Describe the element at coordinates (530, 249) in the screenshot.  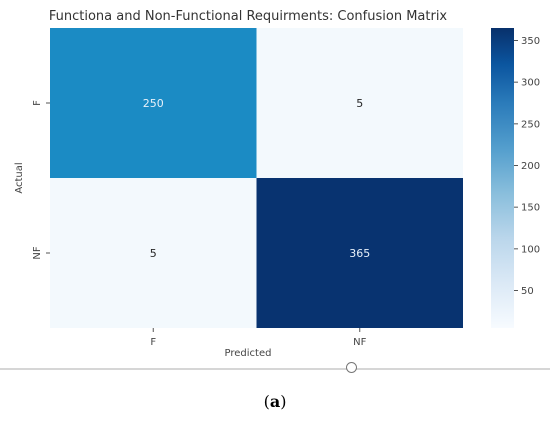
I see `colorbar-tick-label: 100` at that location.